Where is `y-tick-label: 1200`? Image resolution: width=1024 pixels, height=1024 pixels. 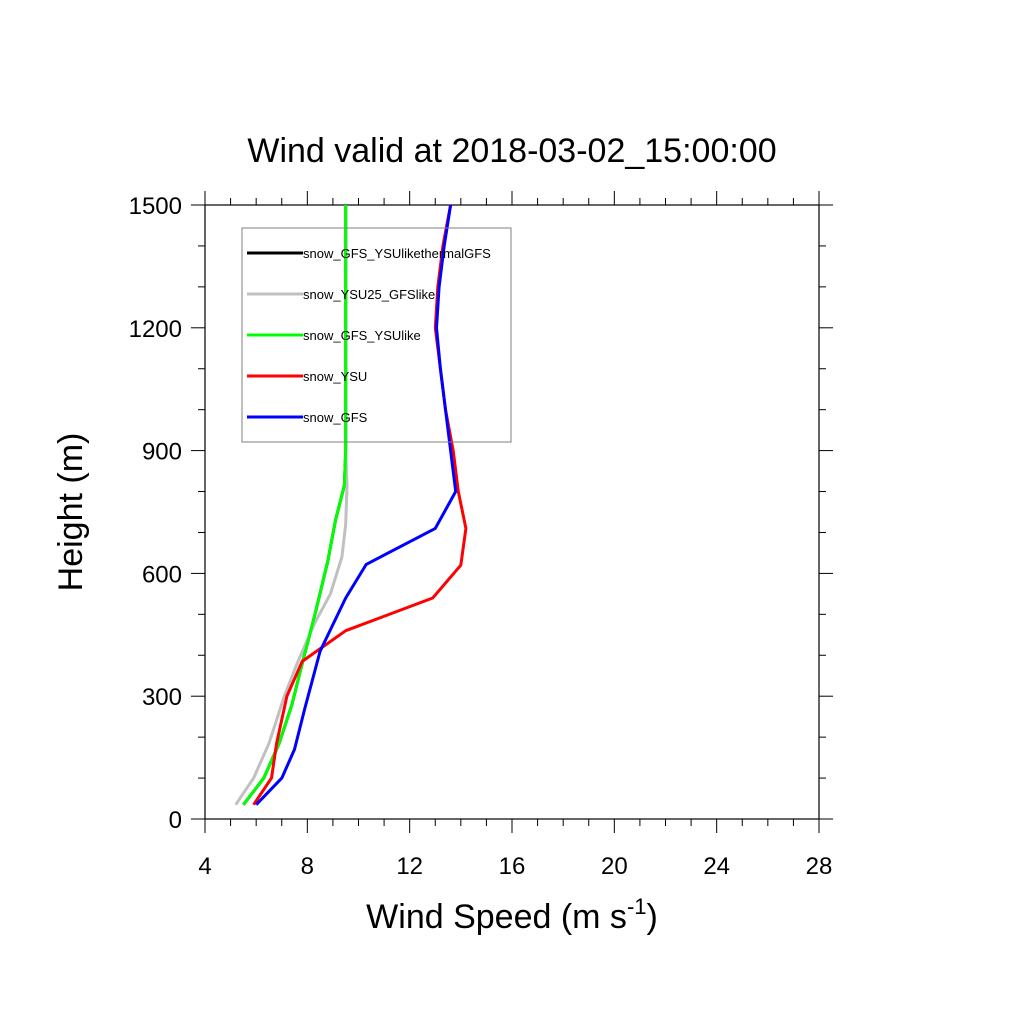 y-tick-label: 1200 is located at coordinates (155, 329).